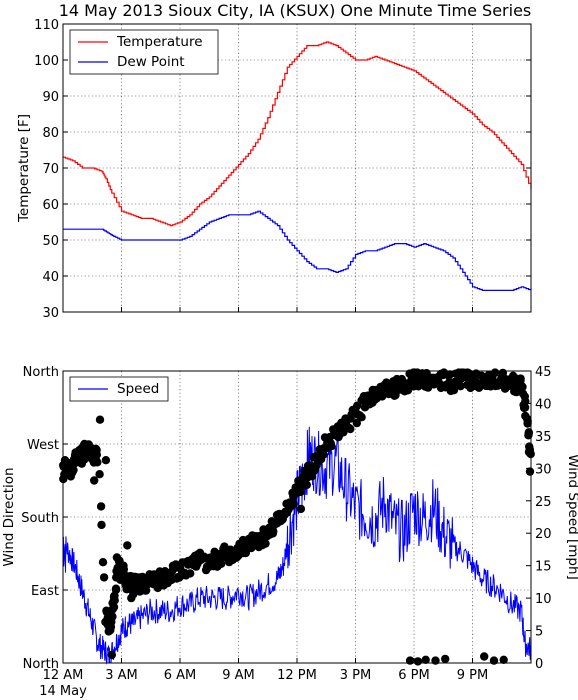 Image resolution: width=578 pixels, height=700 pixels. What do you see at coordinates (43, 445) in the screenshot?
I see `wind-direction-tick-label: West` at bounding box center [43, 445].